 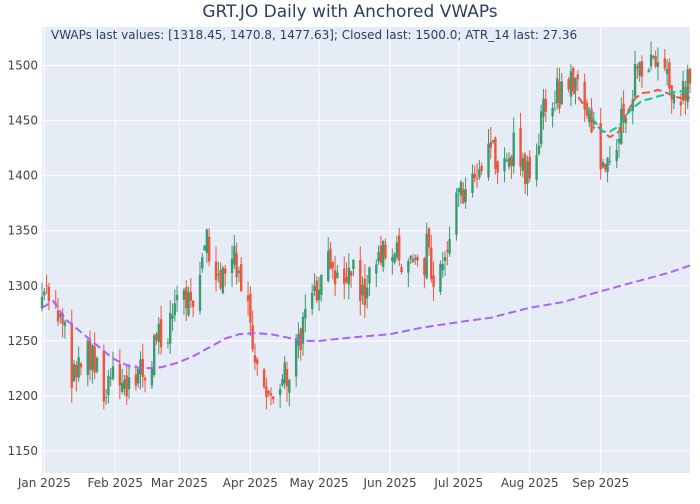 I want to click on y-tick-label: 1150, so click(x=22, y=451).